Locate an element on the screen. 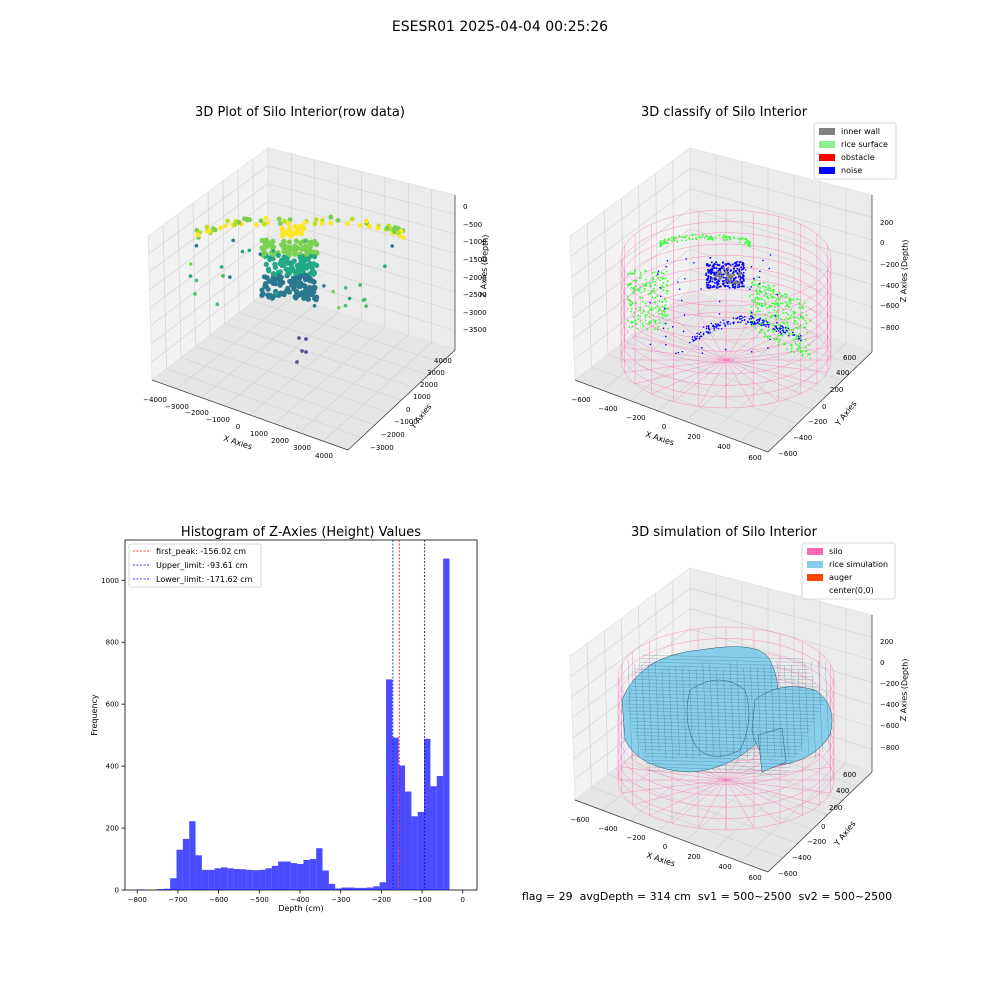  classify-y-tick: −600 is located at coordinates (787, 454).